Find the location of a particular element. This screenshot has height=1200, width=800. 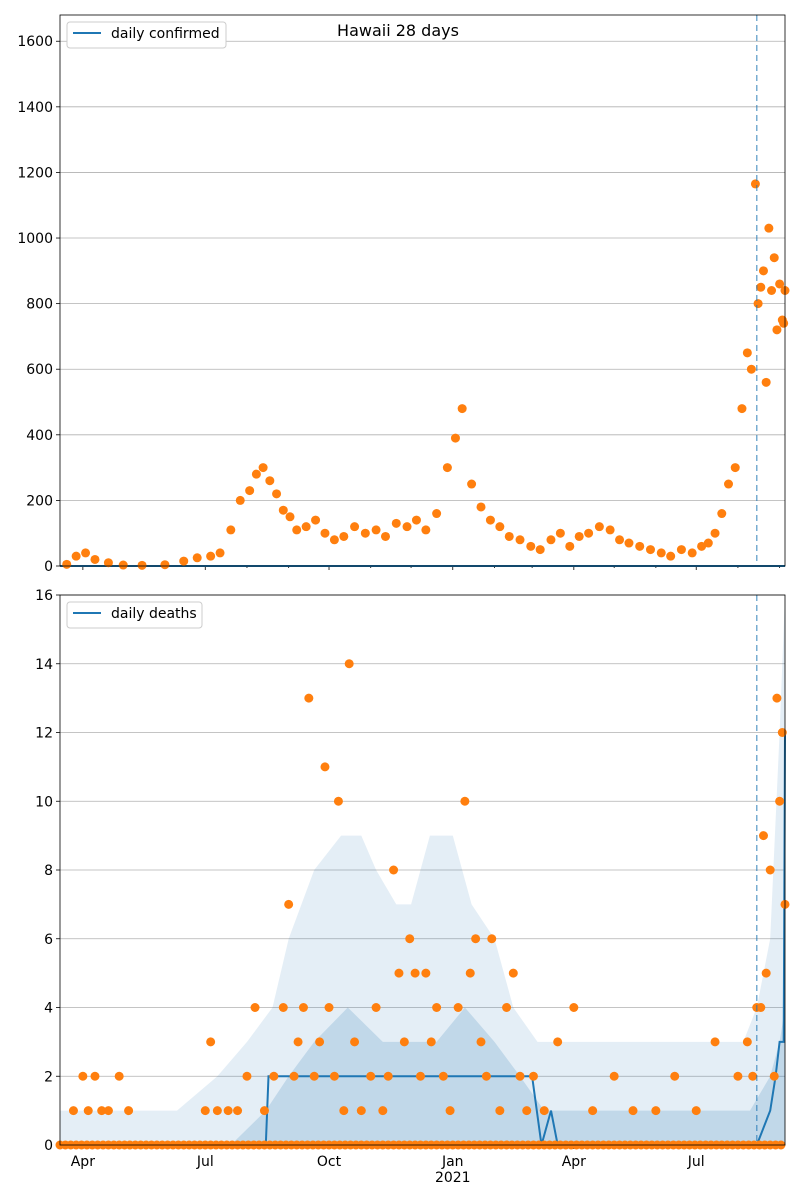

confirmed-legend: daily confirmed is located at coordinates (146, 35).